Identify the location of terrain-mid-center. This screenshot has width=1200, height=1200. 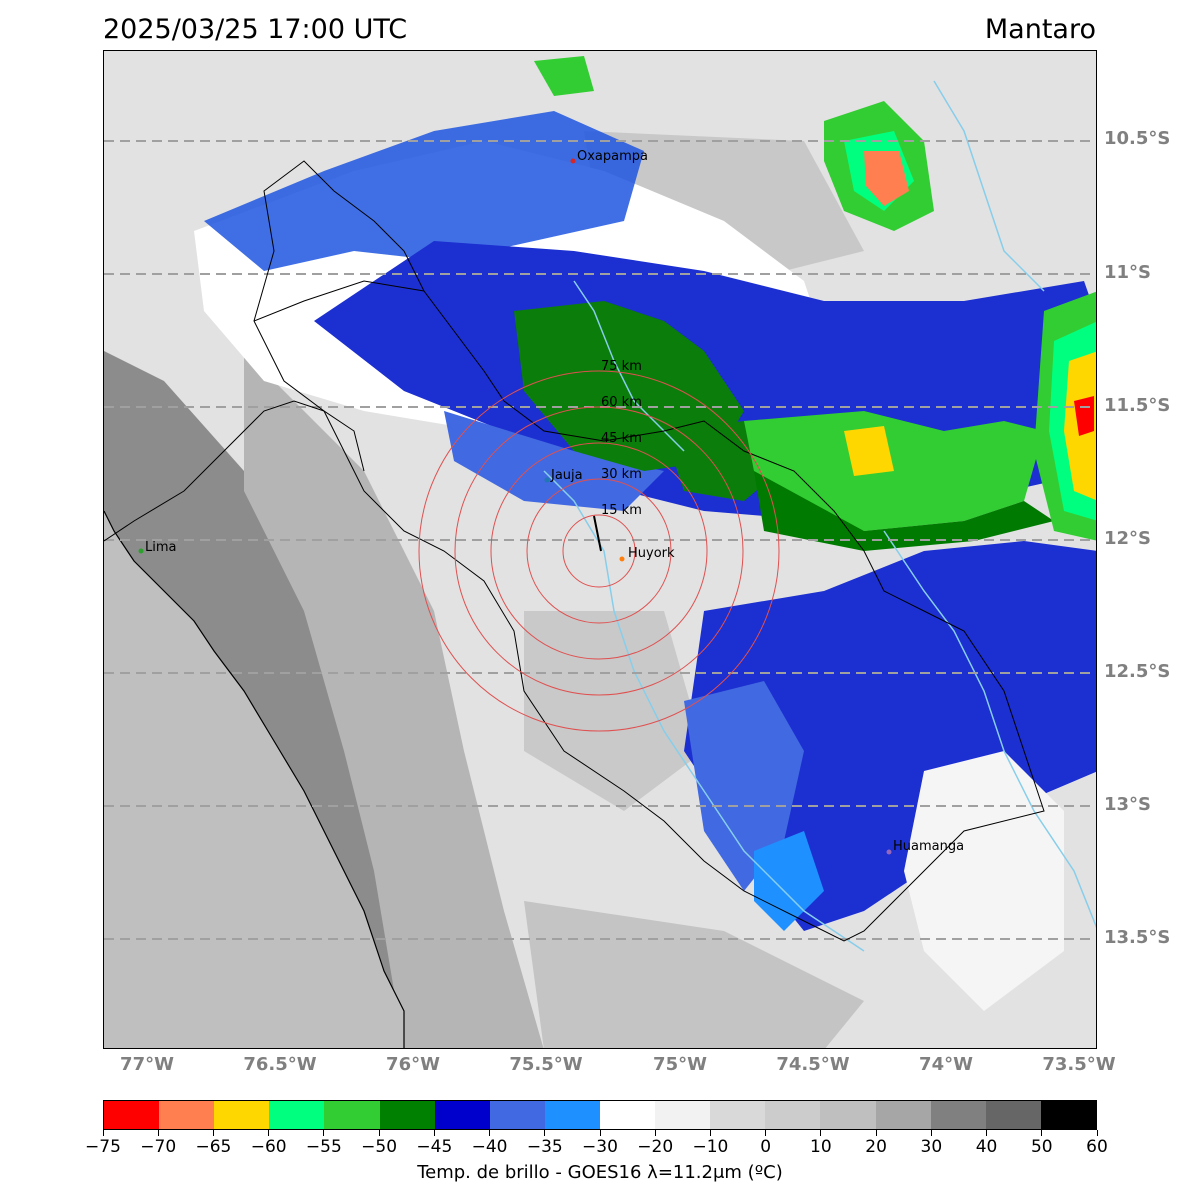
(614, 711).